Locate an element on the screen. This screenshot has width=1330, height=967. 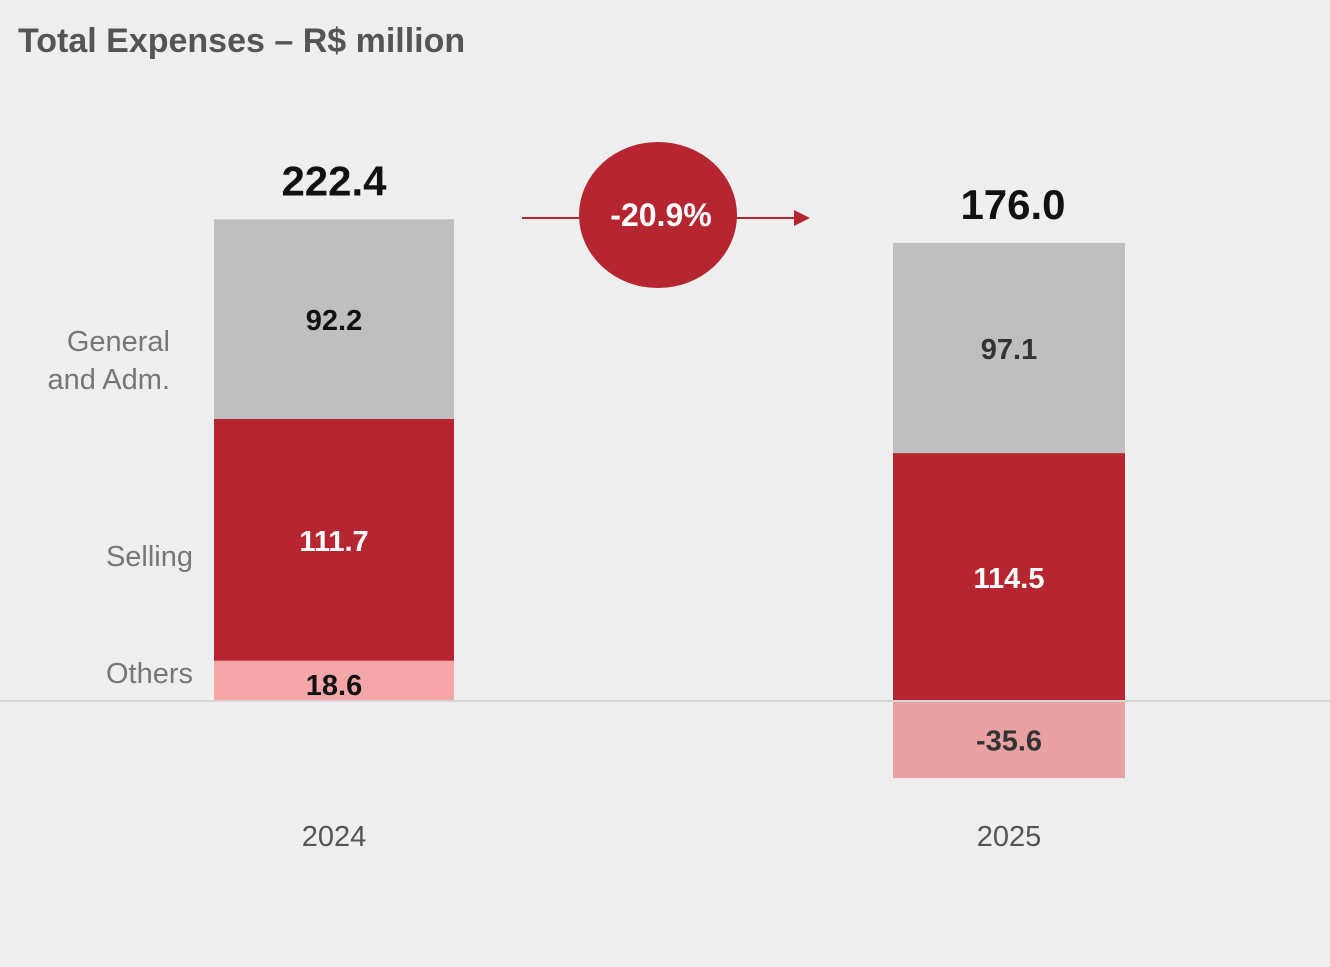
change-indicator: -20.9% is located at coordinates (666, 215).